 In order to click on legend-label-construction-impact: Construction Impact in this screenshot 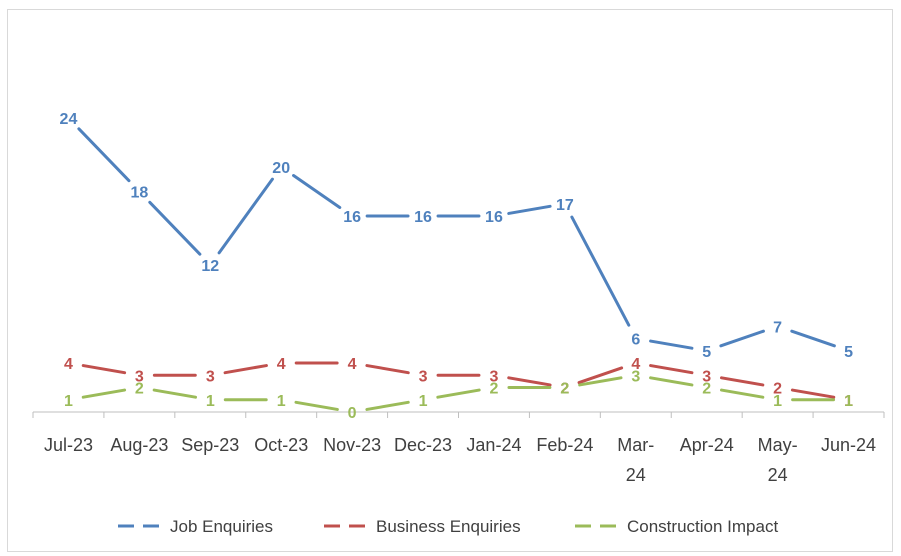, I will do `click(702, 526)`.